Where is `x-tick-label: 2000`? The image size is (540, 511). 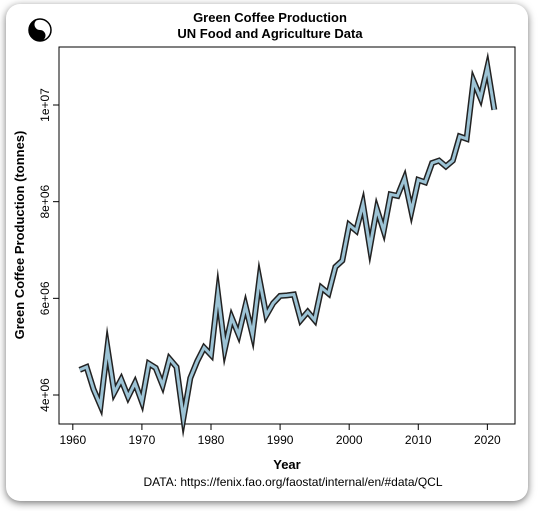
x-tick-label: 2000 is located at coordinates (349, 440).